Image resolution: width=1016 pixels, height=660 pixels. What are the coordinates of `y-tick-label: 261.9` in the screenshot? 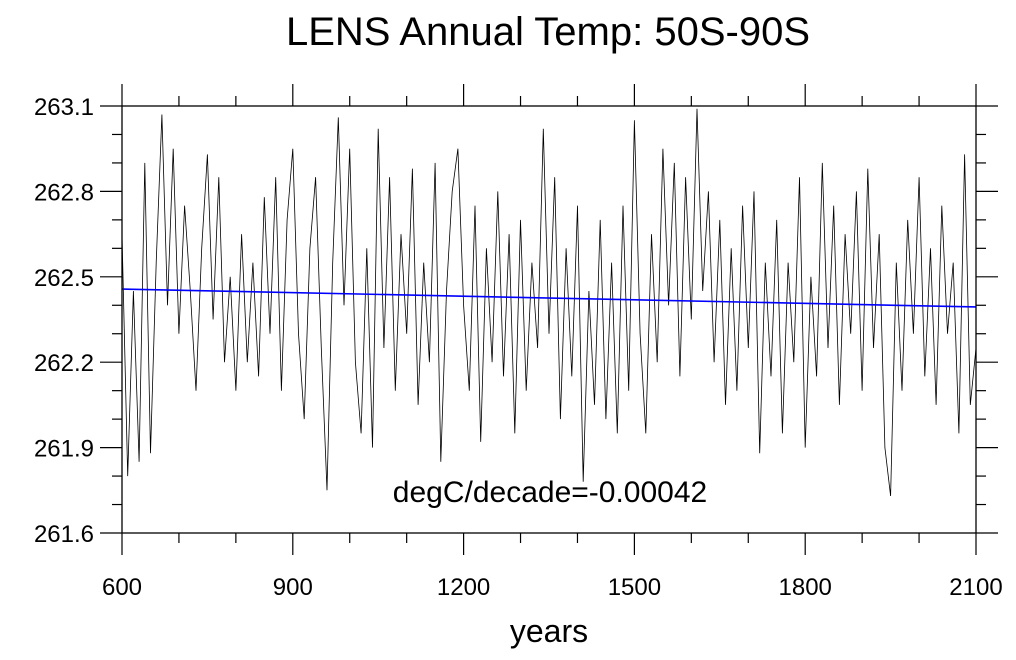 It's located at (64, 449).